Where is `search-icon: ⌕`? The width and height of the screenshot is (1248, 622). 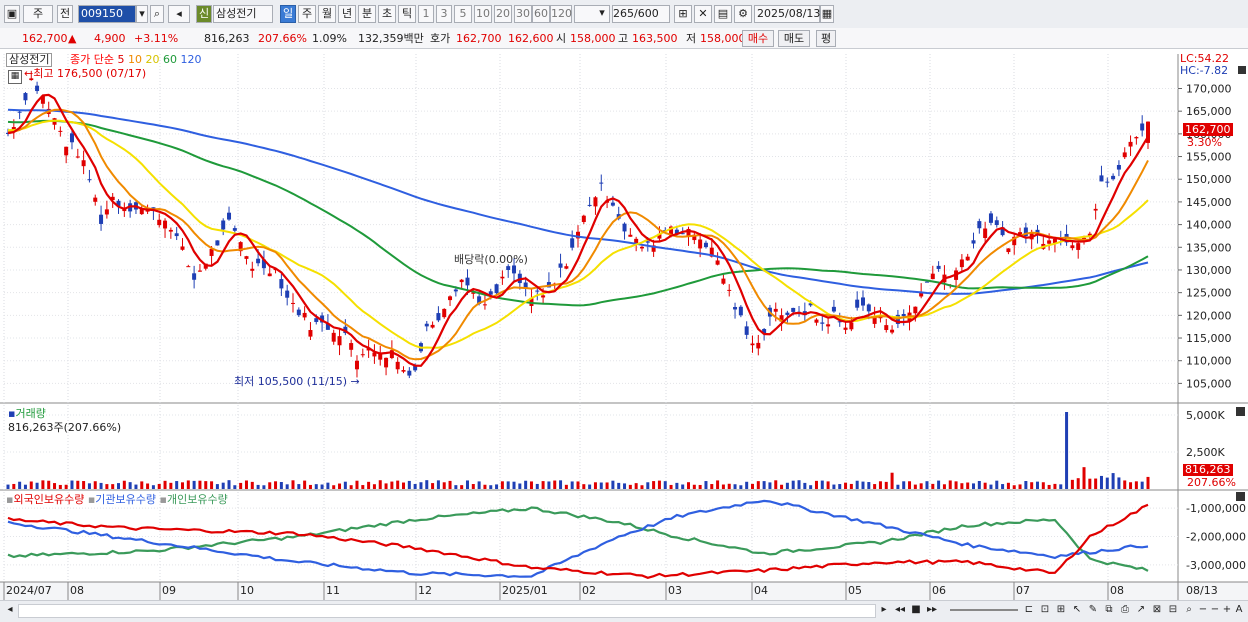 search-icon: ⌕ is located at coordinates (157, 14).